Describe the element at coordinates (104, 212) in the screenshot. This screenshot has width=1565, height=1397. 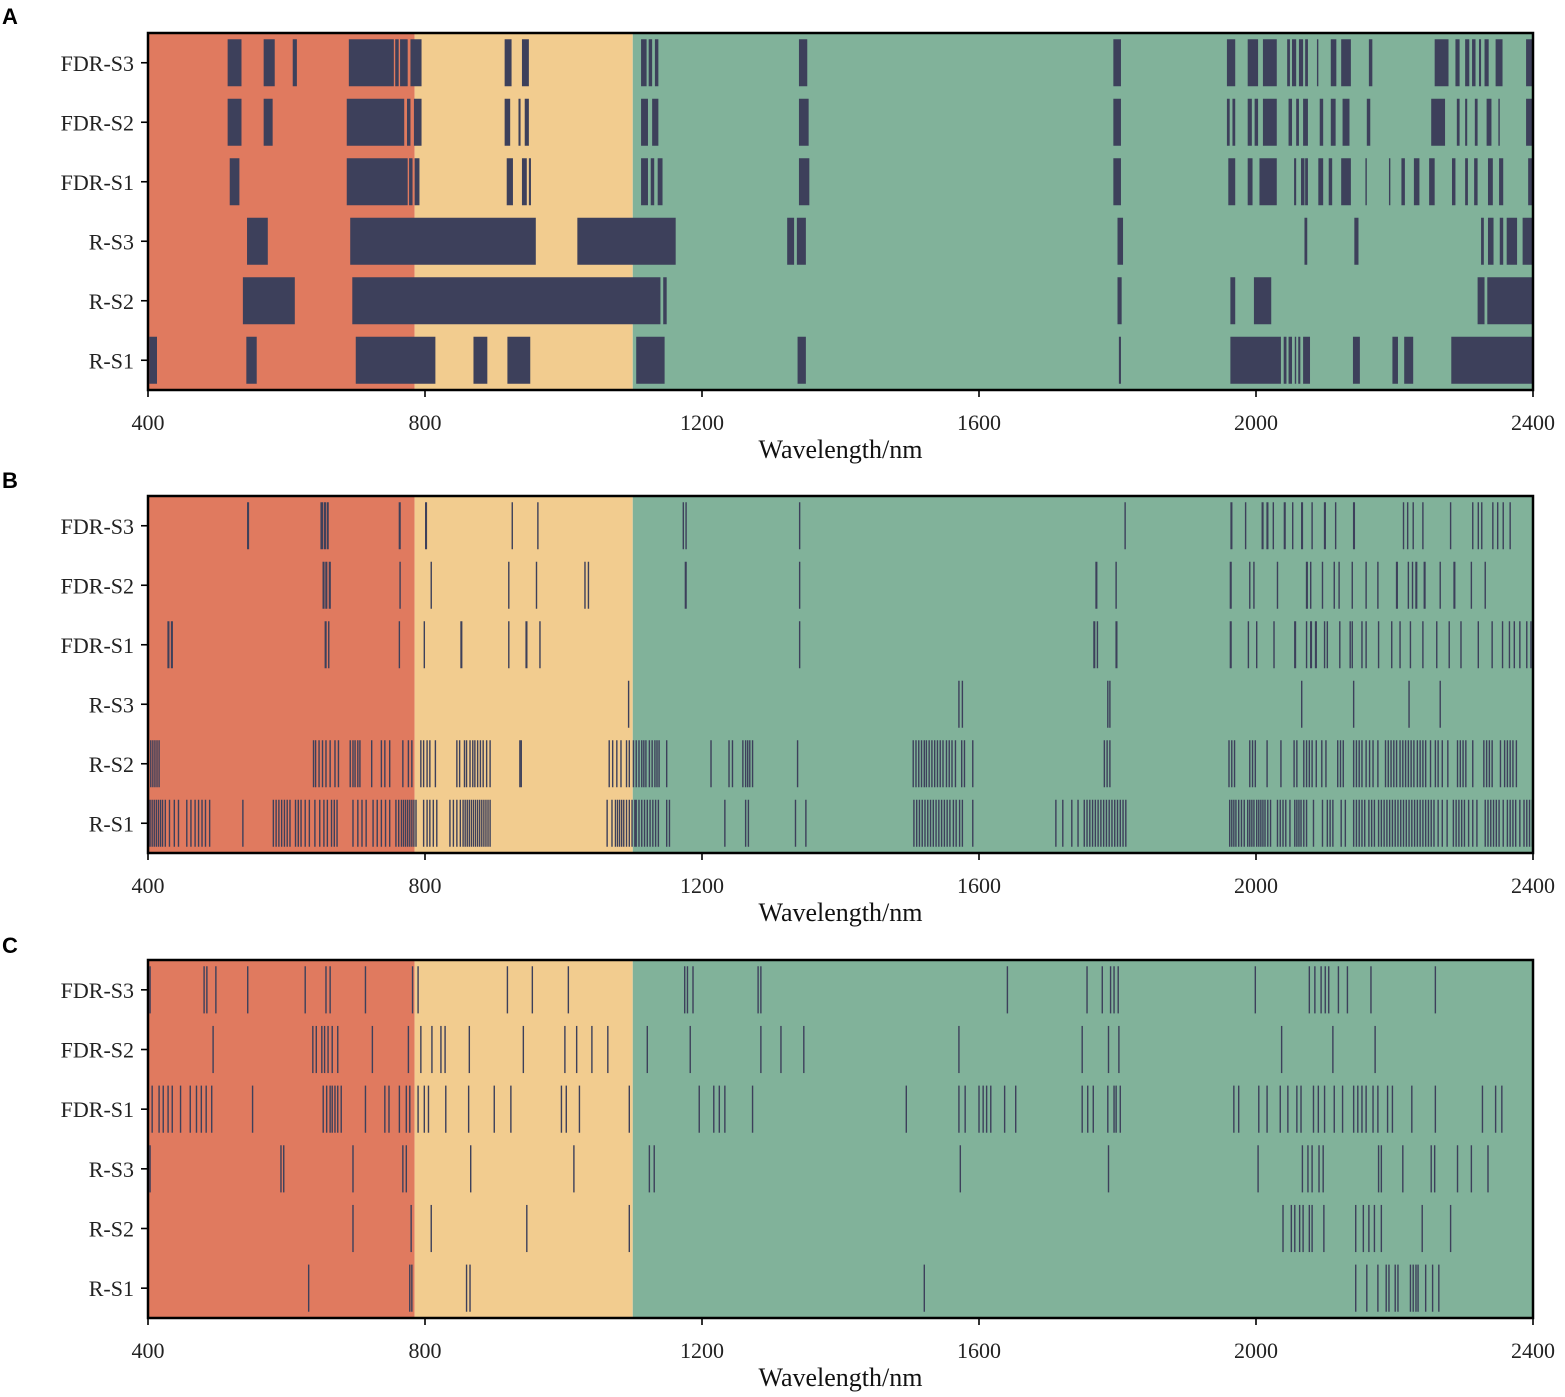
I see `y-axis: FDR-S3 FDR-S2 FDR-S1 R-S3 R-S2 R-S1` at that location.